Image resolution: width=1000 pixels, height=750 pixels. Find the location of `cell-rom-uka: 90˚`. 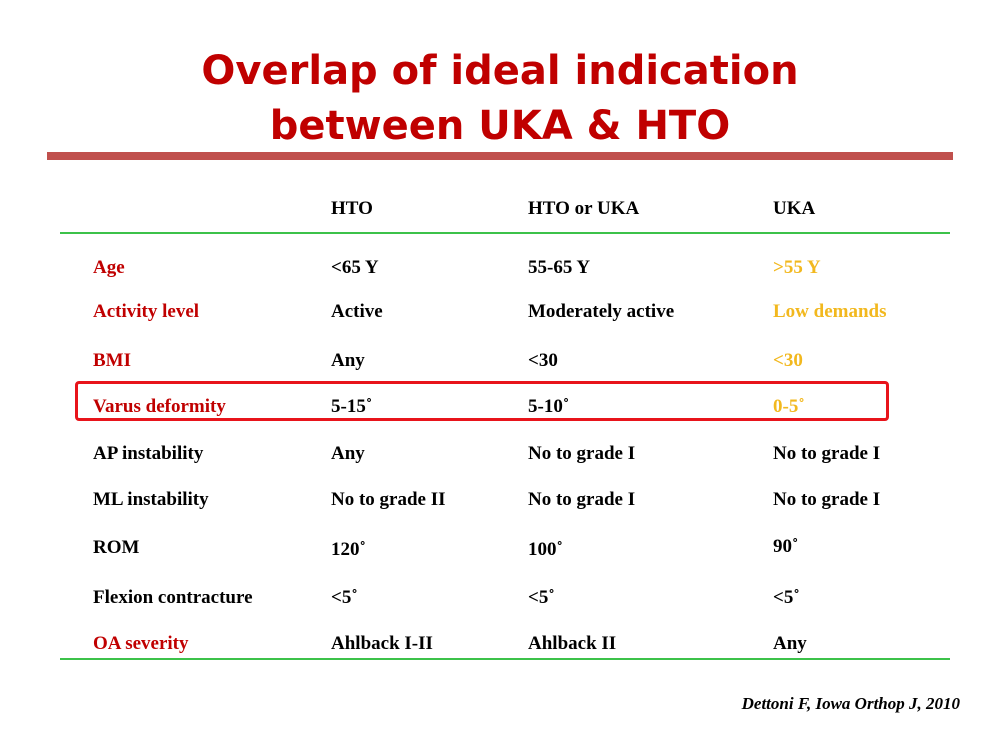

cell-rom-uka: 90˚ is located at coordinates (786, 546).